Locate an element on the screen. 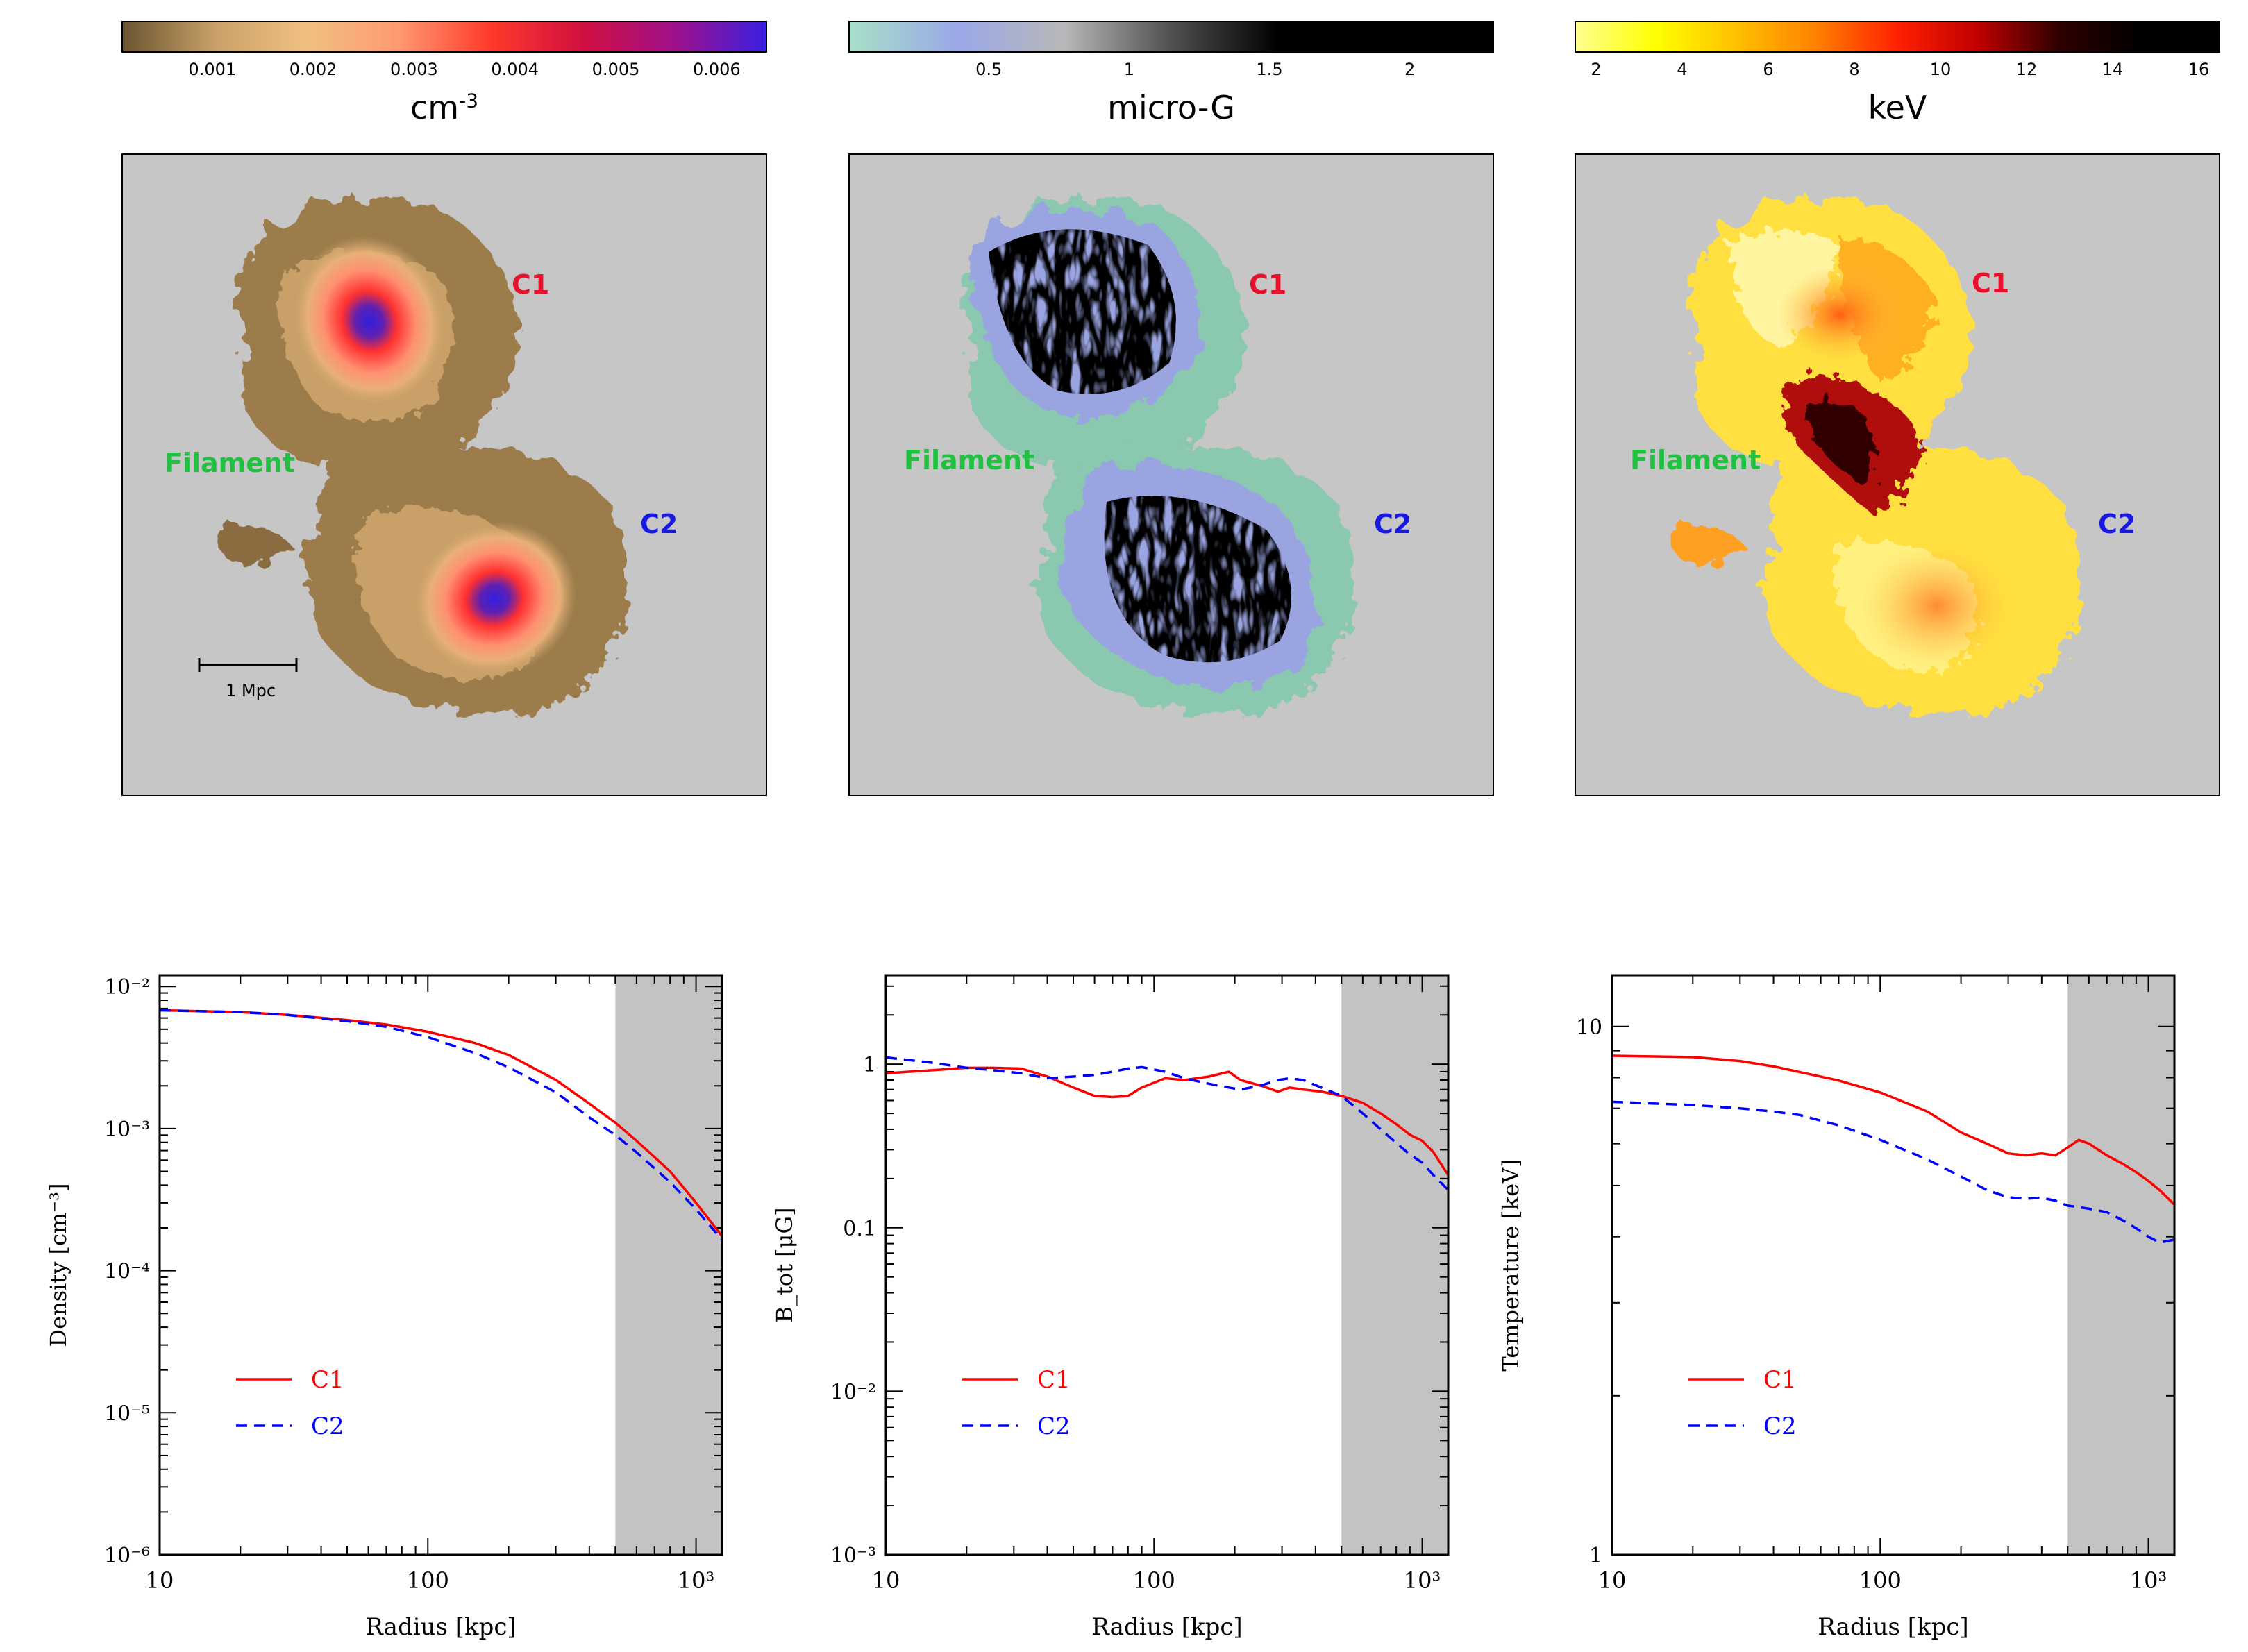 Image resolution: width=2248 pixels, height=1652 pixels. colorbar-tick-label: 1.5 is located at coordinates (1269, 69).